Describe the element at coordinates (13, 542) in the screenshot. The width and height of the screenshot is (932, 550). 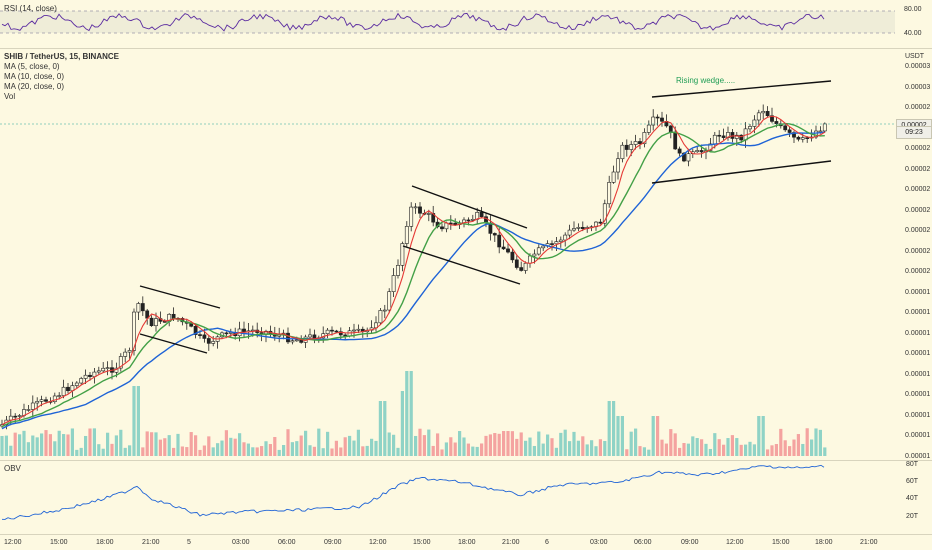
I see `time-tick-label: 12:00` at that location.